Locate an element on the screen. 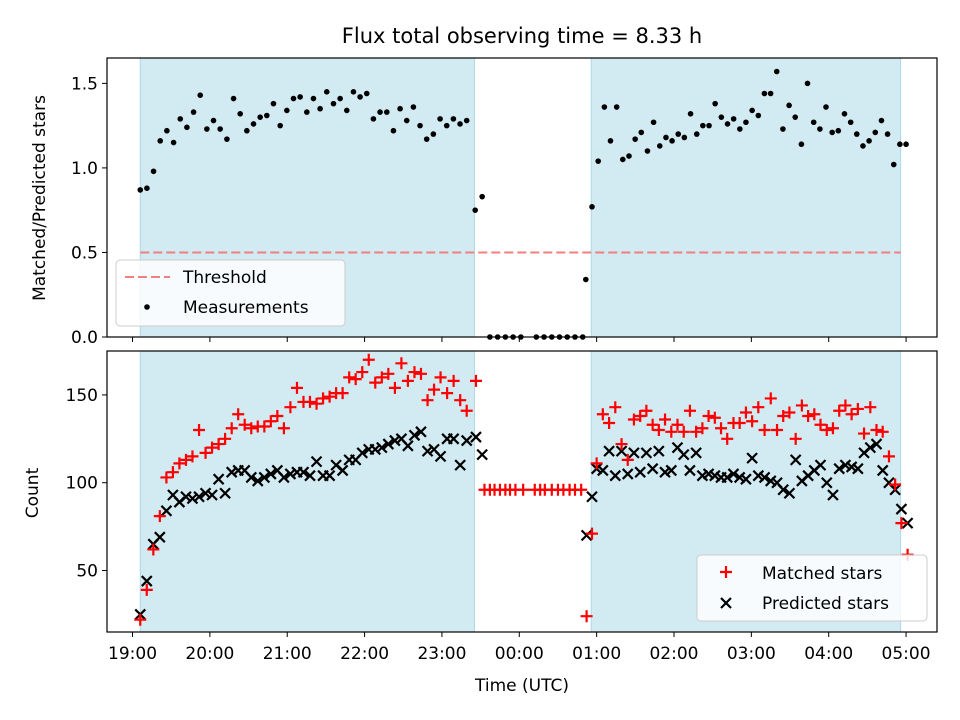 The height and width of the screenshot is (720, 960). legend-threshold-label: Threshold is located at coordinates (224, 278).